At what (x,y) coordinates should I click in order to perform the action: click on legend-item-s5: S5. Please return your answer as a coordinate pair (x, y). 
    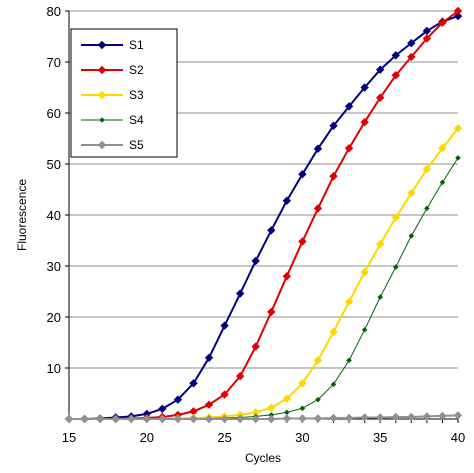
    Looking at the image, I should click on (112, 145).